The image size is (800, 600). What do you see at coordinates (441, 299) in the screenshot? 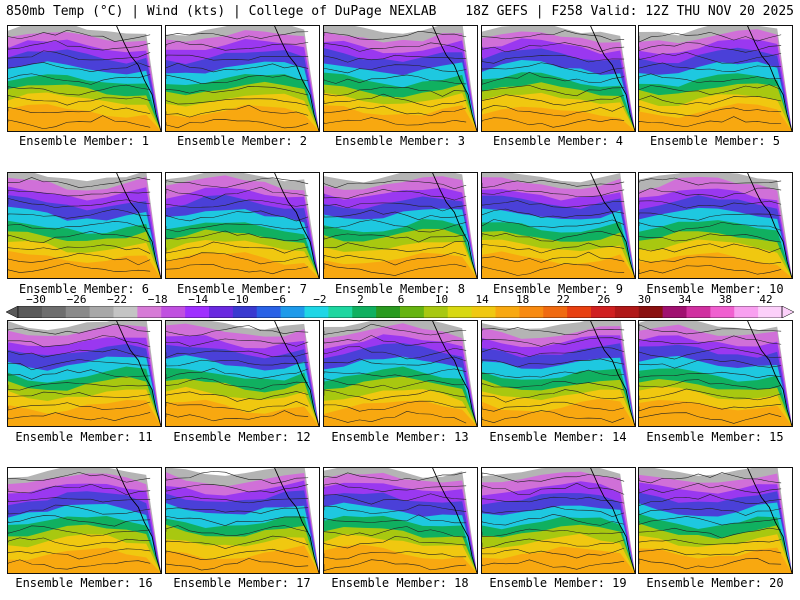
I see `colorbar-tick-label: 10` at bounding box center [441, 299].